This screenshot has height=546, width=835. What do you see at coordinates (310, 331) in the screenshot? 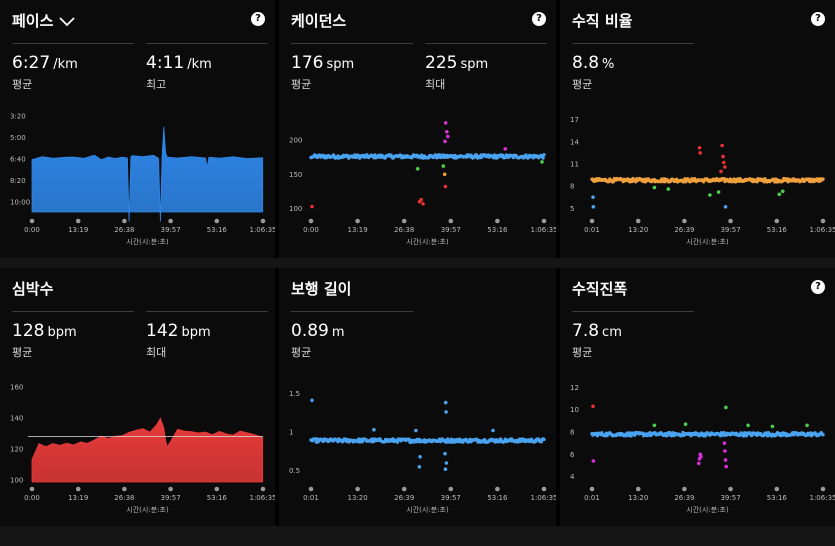
I see `stat-value: 0.89` at bounding box center [310, 331].